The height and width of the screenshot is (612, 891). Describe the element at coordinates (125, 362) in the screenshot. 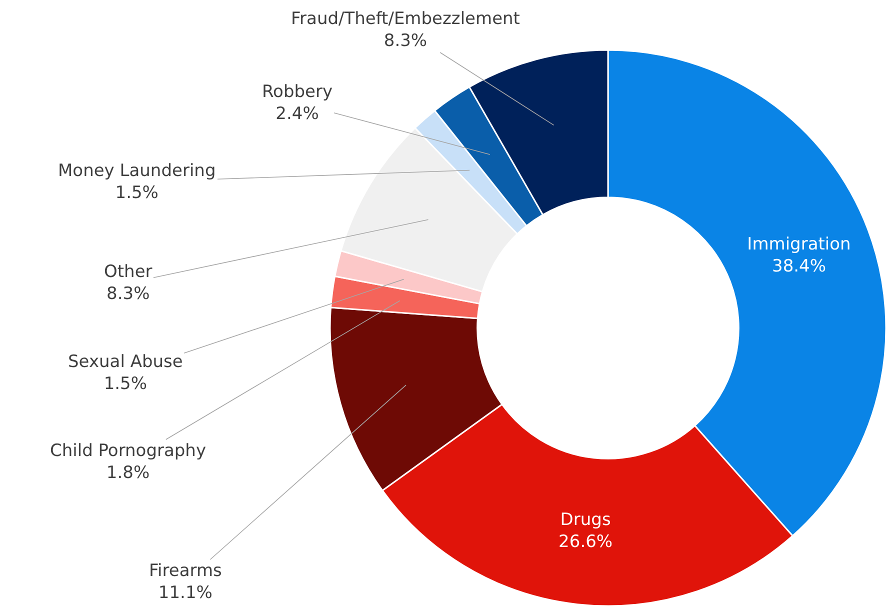

I see `slice-label: Sexual Abuse` at that location.